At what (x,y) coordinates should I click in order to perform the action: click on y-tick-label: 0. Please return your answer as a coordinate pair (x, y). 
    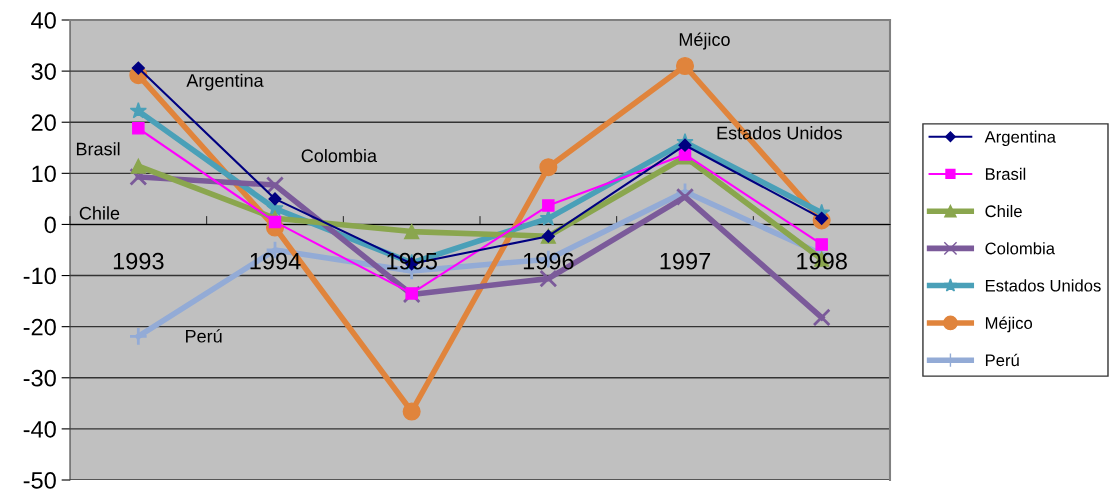
    Looking at the image, I should click on (50, 225).